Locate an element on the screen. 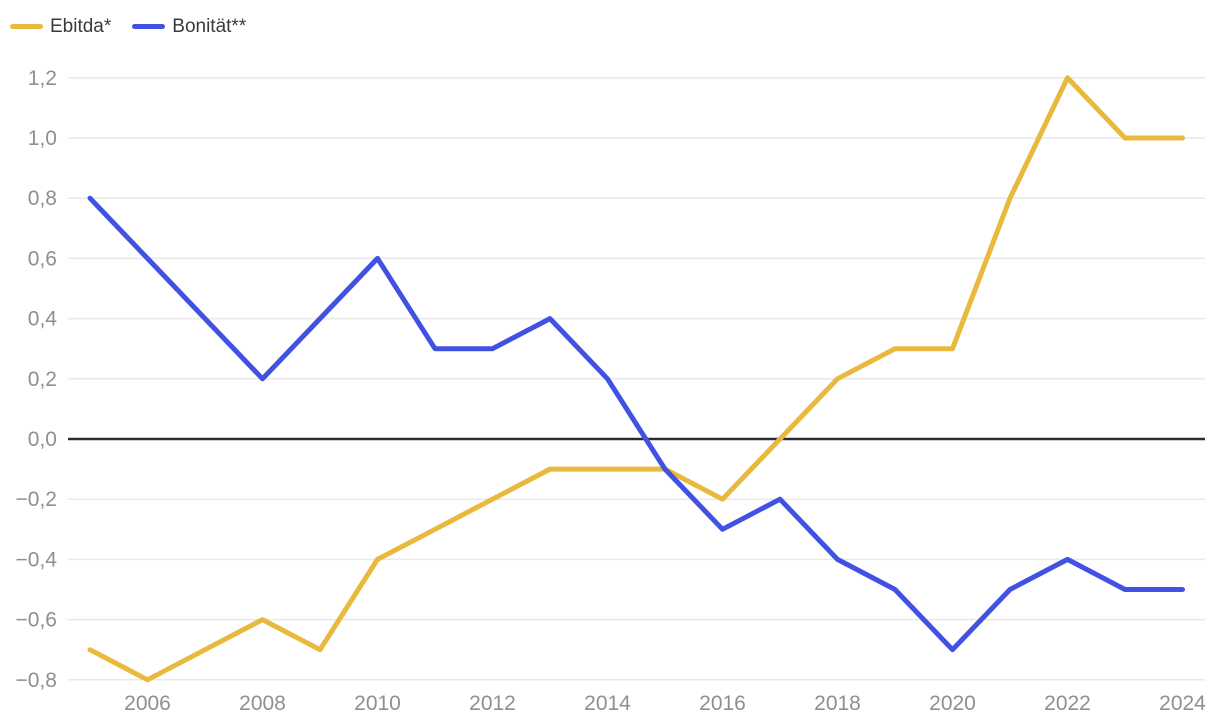 This screenshot has width=1220, height=726. y-tick-label: −0,4 is located at coordinates (37, 559).